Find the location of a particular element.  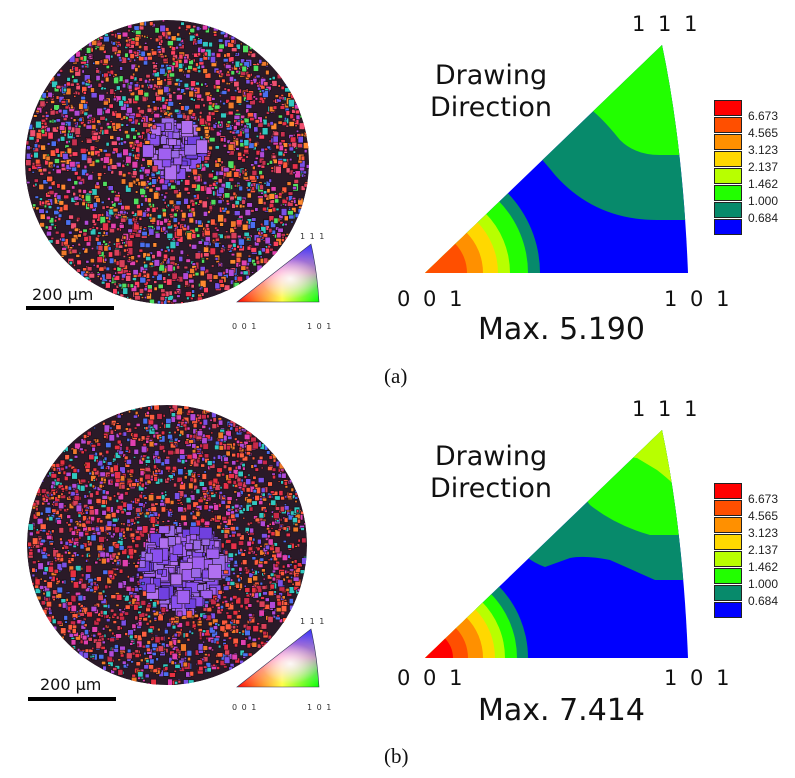

legend-value: 0.684 is located at coordinates (763, 218).